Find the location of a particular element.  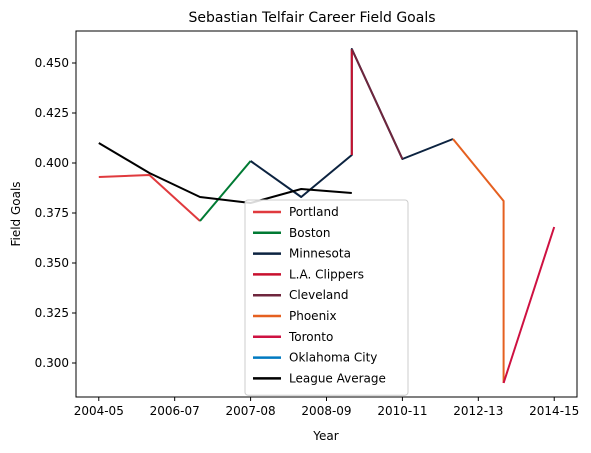

legend-label-boston: Boston is located at coordinates (309, 233).